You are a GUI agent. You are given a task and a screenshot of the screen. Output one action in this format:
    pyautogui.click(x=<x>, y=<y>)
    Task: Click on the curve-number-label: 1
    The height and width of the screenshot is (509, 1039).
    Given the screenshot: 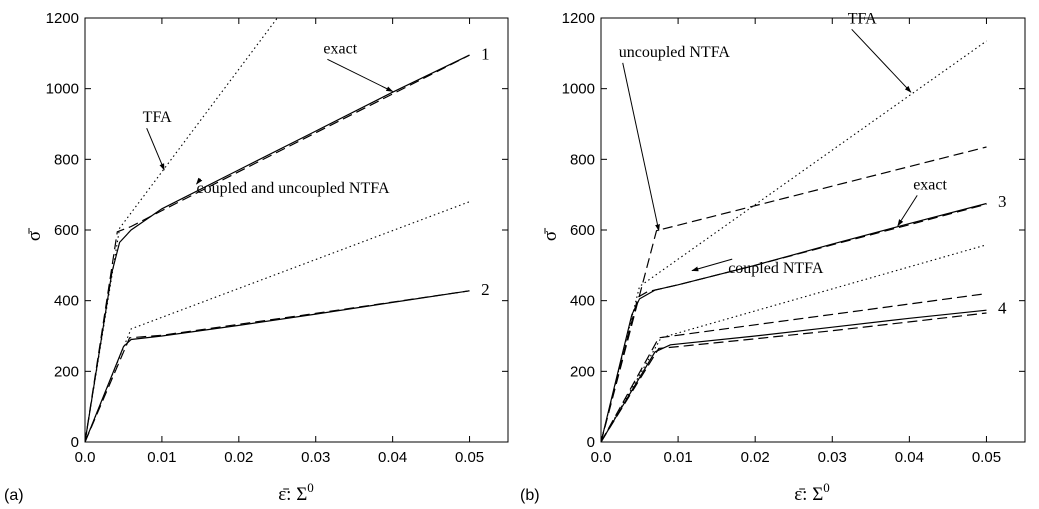 What is the action you would take?
    pyautogui.click(x=485, y=53)
    